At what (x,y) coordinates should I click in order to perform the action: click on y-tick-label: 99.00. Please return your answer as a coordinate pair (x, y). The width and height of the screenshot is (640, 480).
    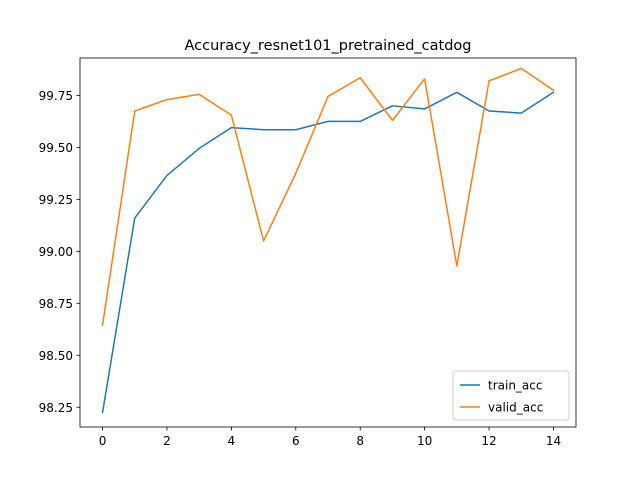
    Looking at the image, I should click on (56, 252).